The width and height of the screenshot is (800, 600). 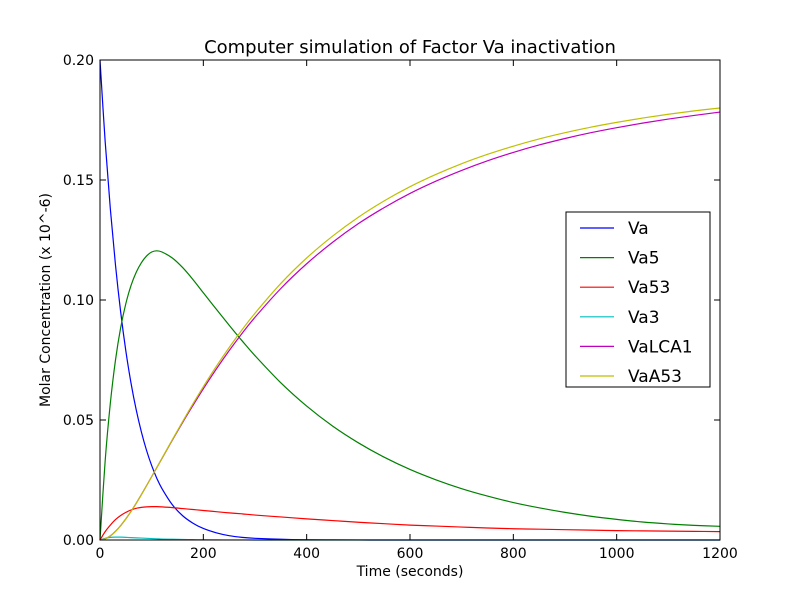 What do you see at coordinates (410, 572) in the screenshot?
I see `x-axis-label: Time (seconds)` at bounding box center [410, 572].